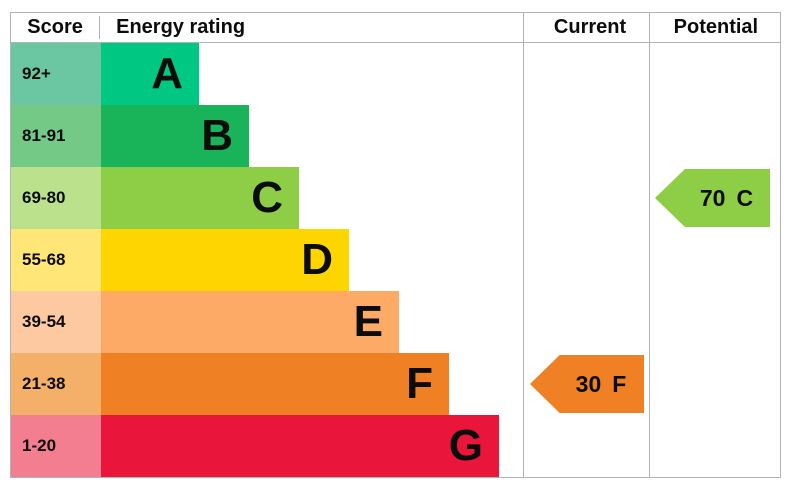 This screenshot has height=488, width=795. What do you see at coordinates (649, 245) in the screenshot?
I see `potential-column-divider` at bounding box center [649, 245].